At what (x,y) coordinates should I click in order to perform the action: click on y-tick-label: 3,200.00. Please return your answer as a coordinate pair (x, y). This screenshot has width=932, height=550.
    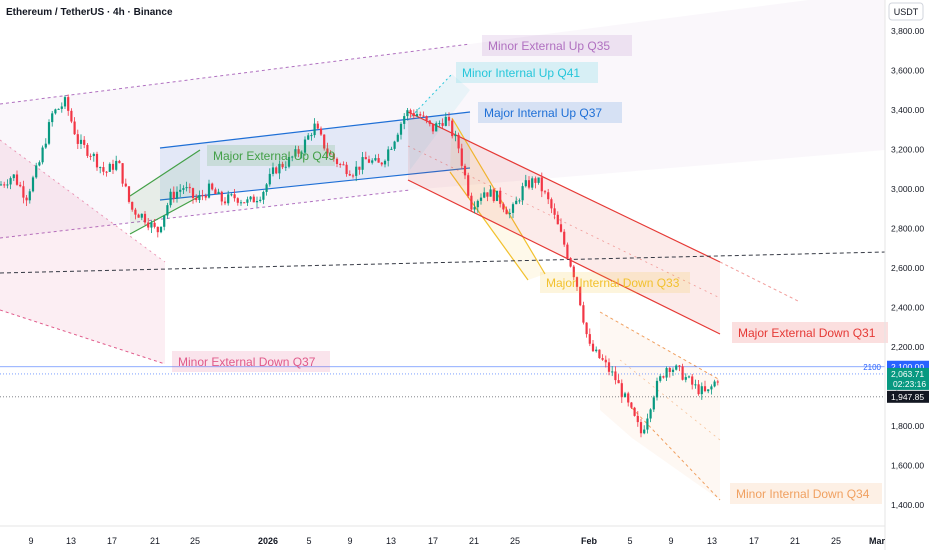
    Looking at the image, I should click on (907, 150).